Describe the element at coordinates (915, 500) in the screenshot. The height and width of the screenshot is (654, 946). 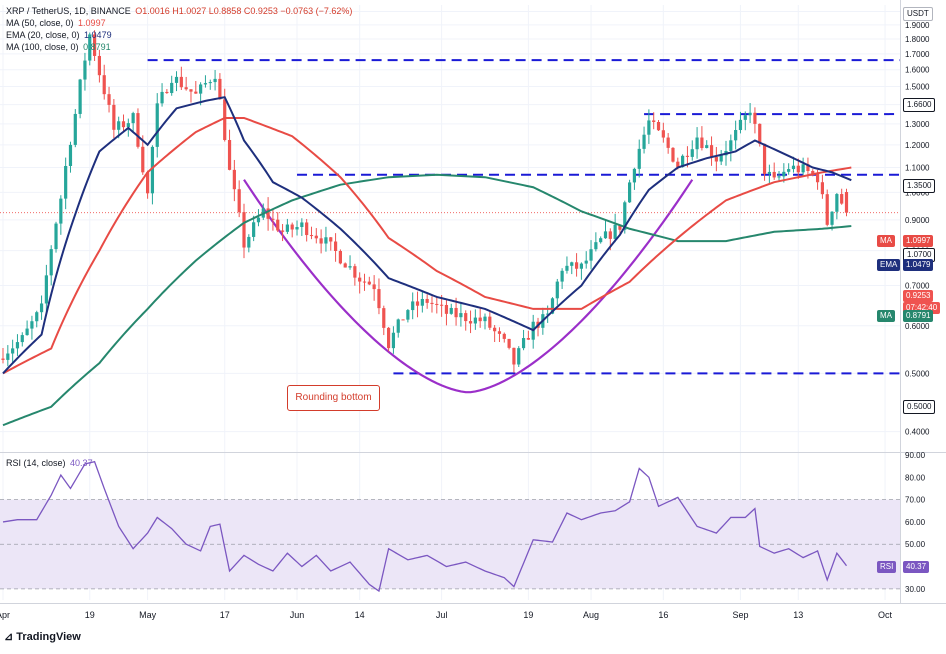
I see `rsi-tick-label: 70.00` at that location.